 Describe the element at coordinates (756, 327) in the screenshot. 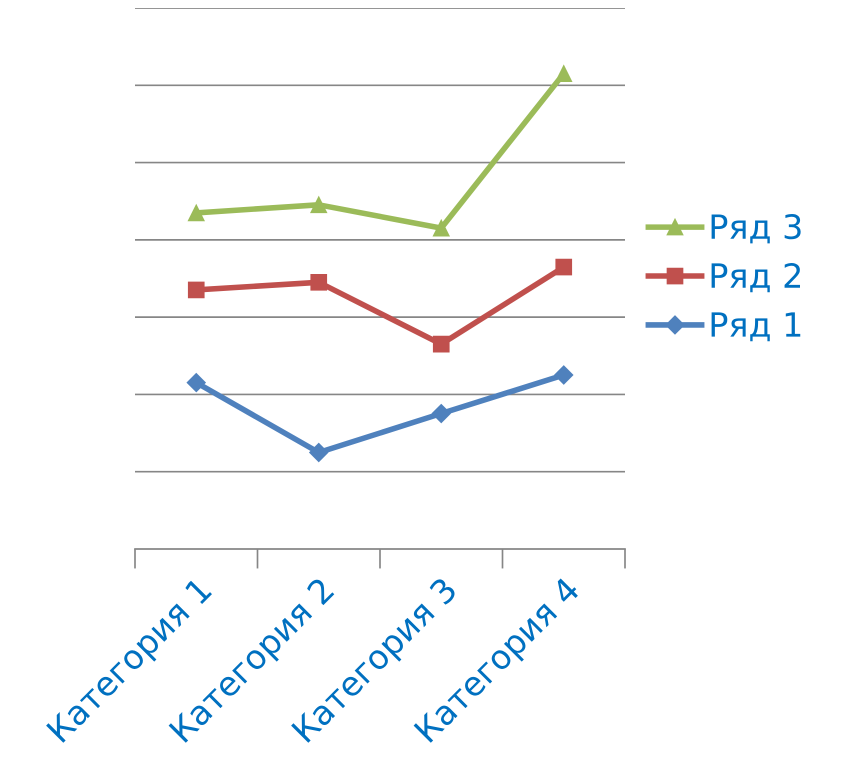

I see `legend-label: Ряд 1` at that location.